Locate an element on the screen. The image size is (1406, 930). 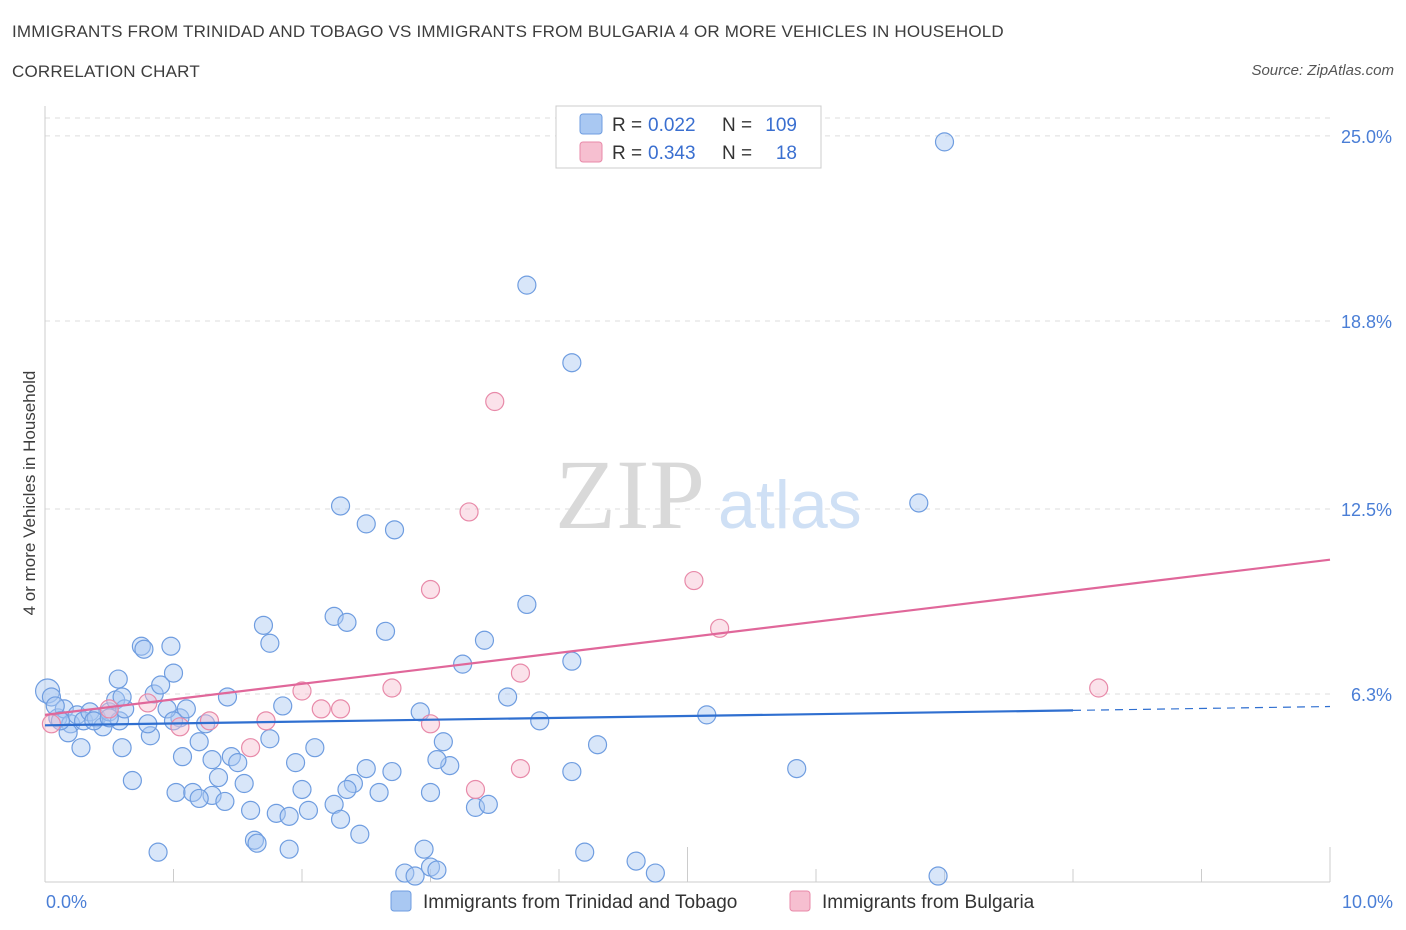
x-tick-label-1: 10.0% is located at coordinates (1367, 902).